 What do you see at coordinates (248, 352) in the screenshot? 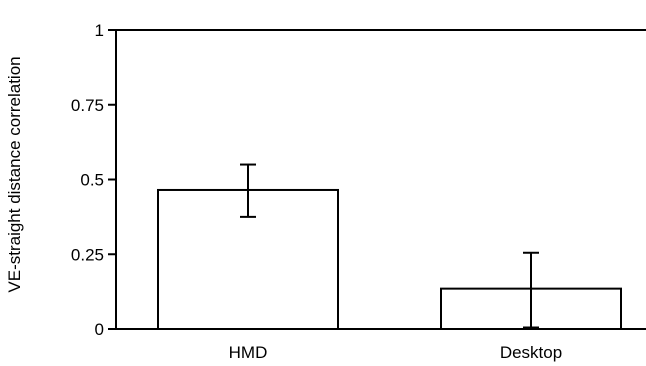
I see `x-tick-label: HMD` at bounding box center [248, 352].